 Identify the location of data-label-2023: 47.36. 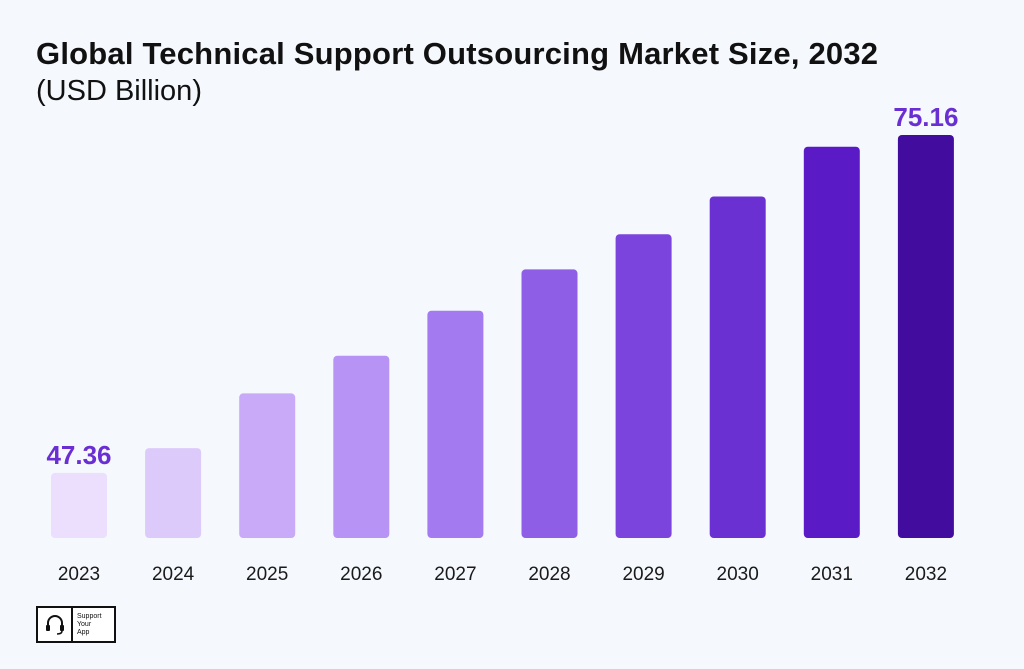
(78, 455).